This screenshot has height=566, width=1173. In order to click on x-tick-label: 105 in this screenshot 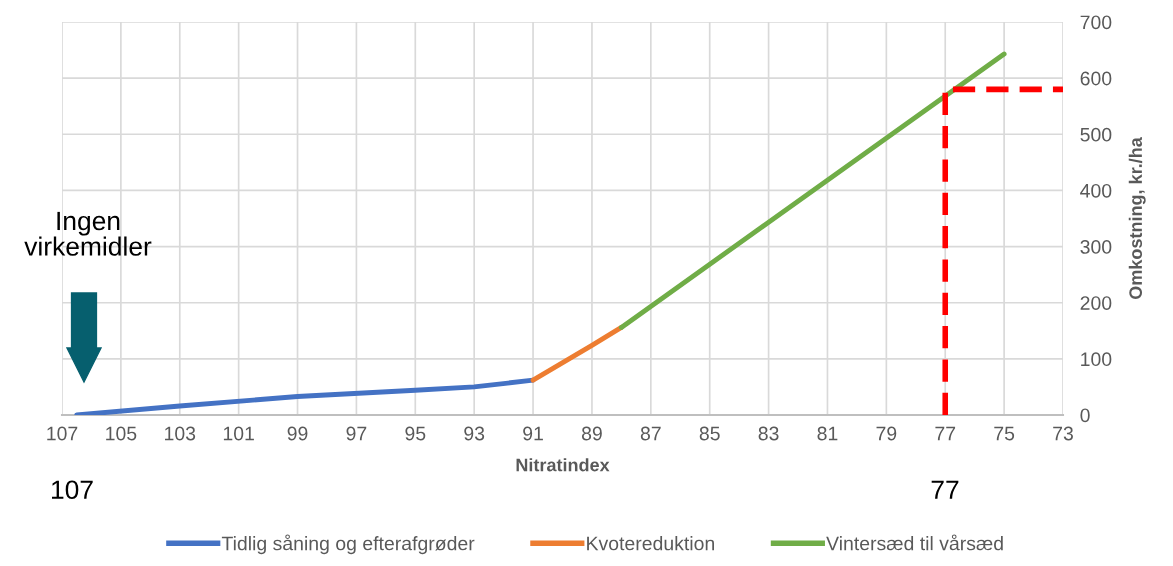, I will do `click(121, 433)`.